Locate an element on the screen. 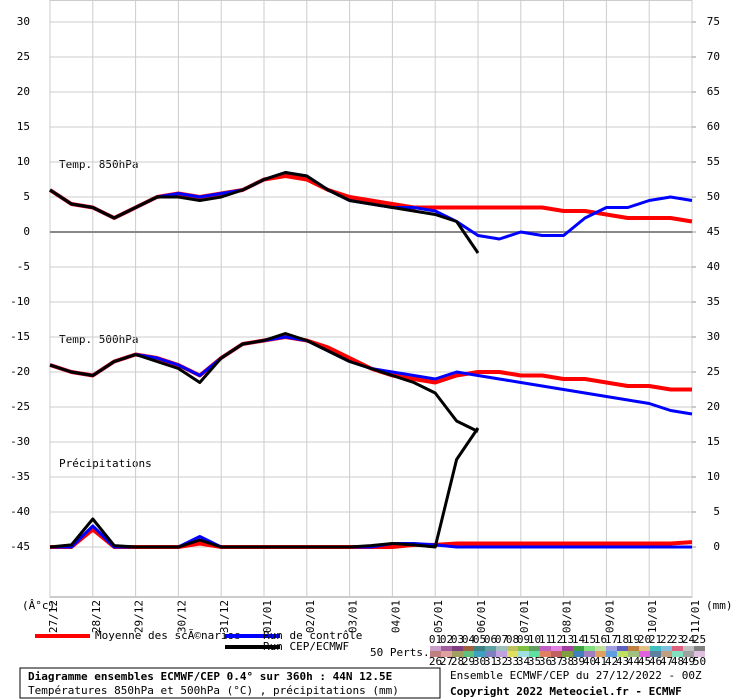 The height and width of the screenshot is (700, 740). perturbation-label: 39 is located at coordinates (578, 661).